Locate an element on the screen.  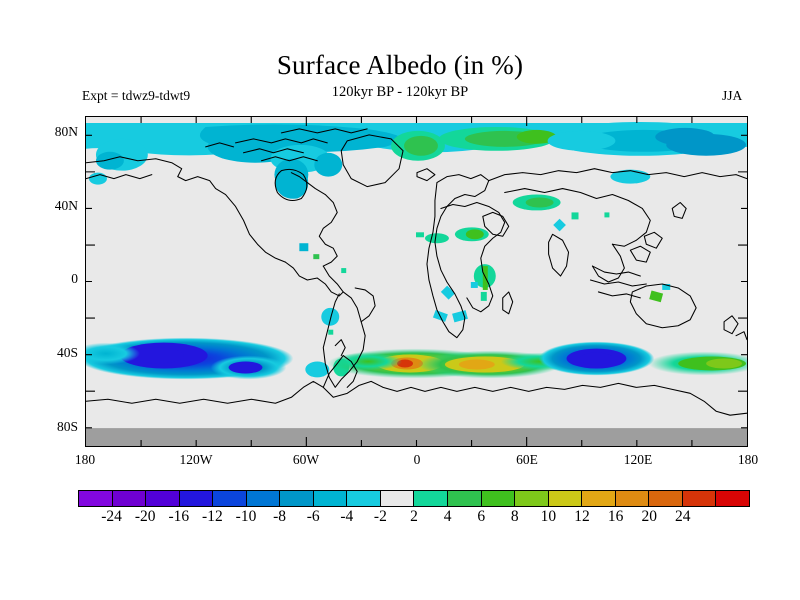
colorbar is located at coordinates (414, 498).